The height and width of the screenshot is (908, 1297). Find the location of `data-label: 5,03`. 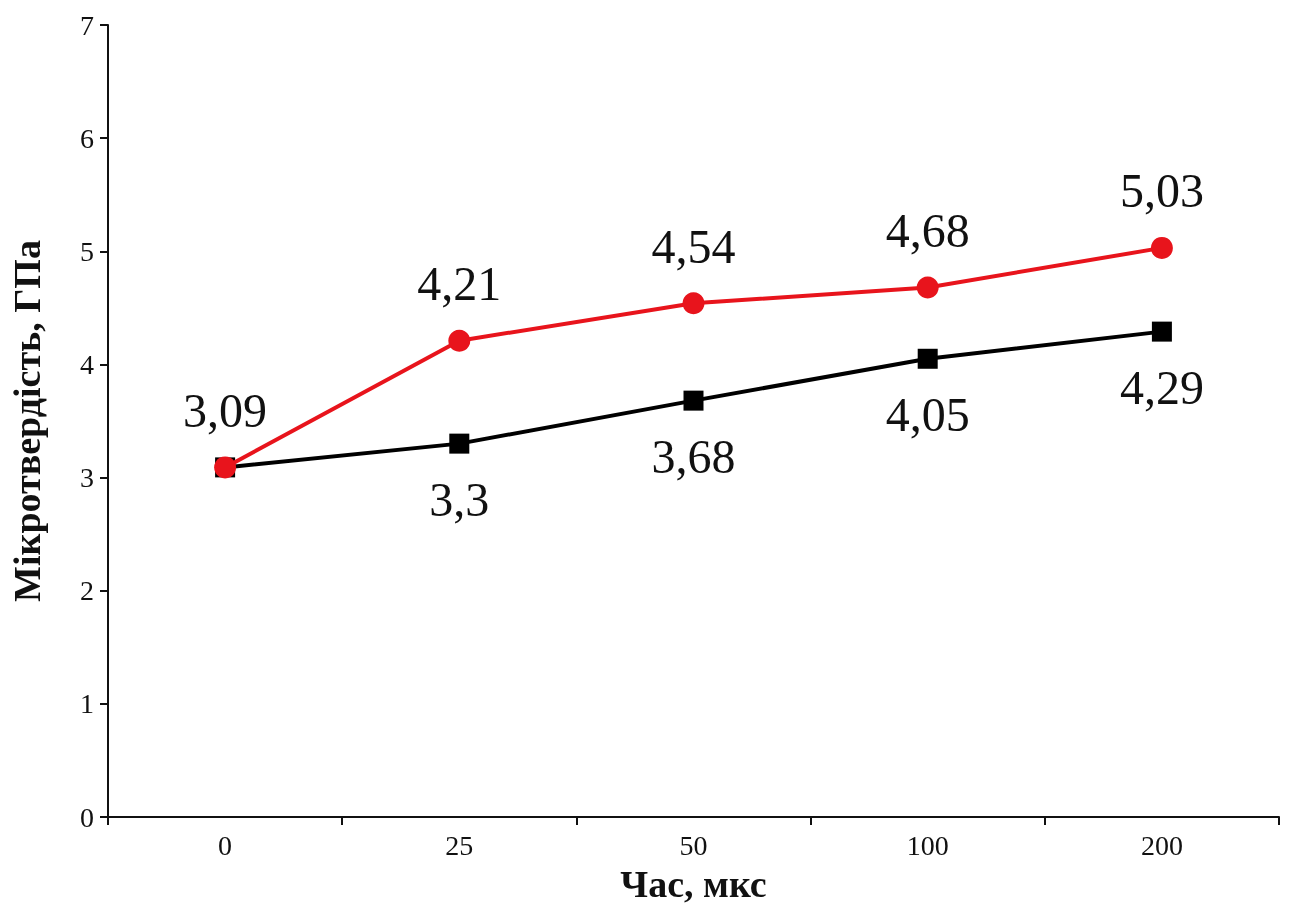

data-label: 5,03 is located at coordinates (1161, 191).